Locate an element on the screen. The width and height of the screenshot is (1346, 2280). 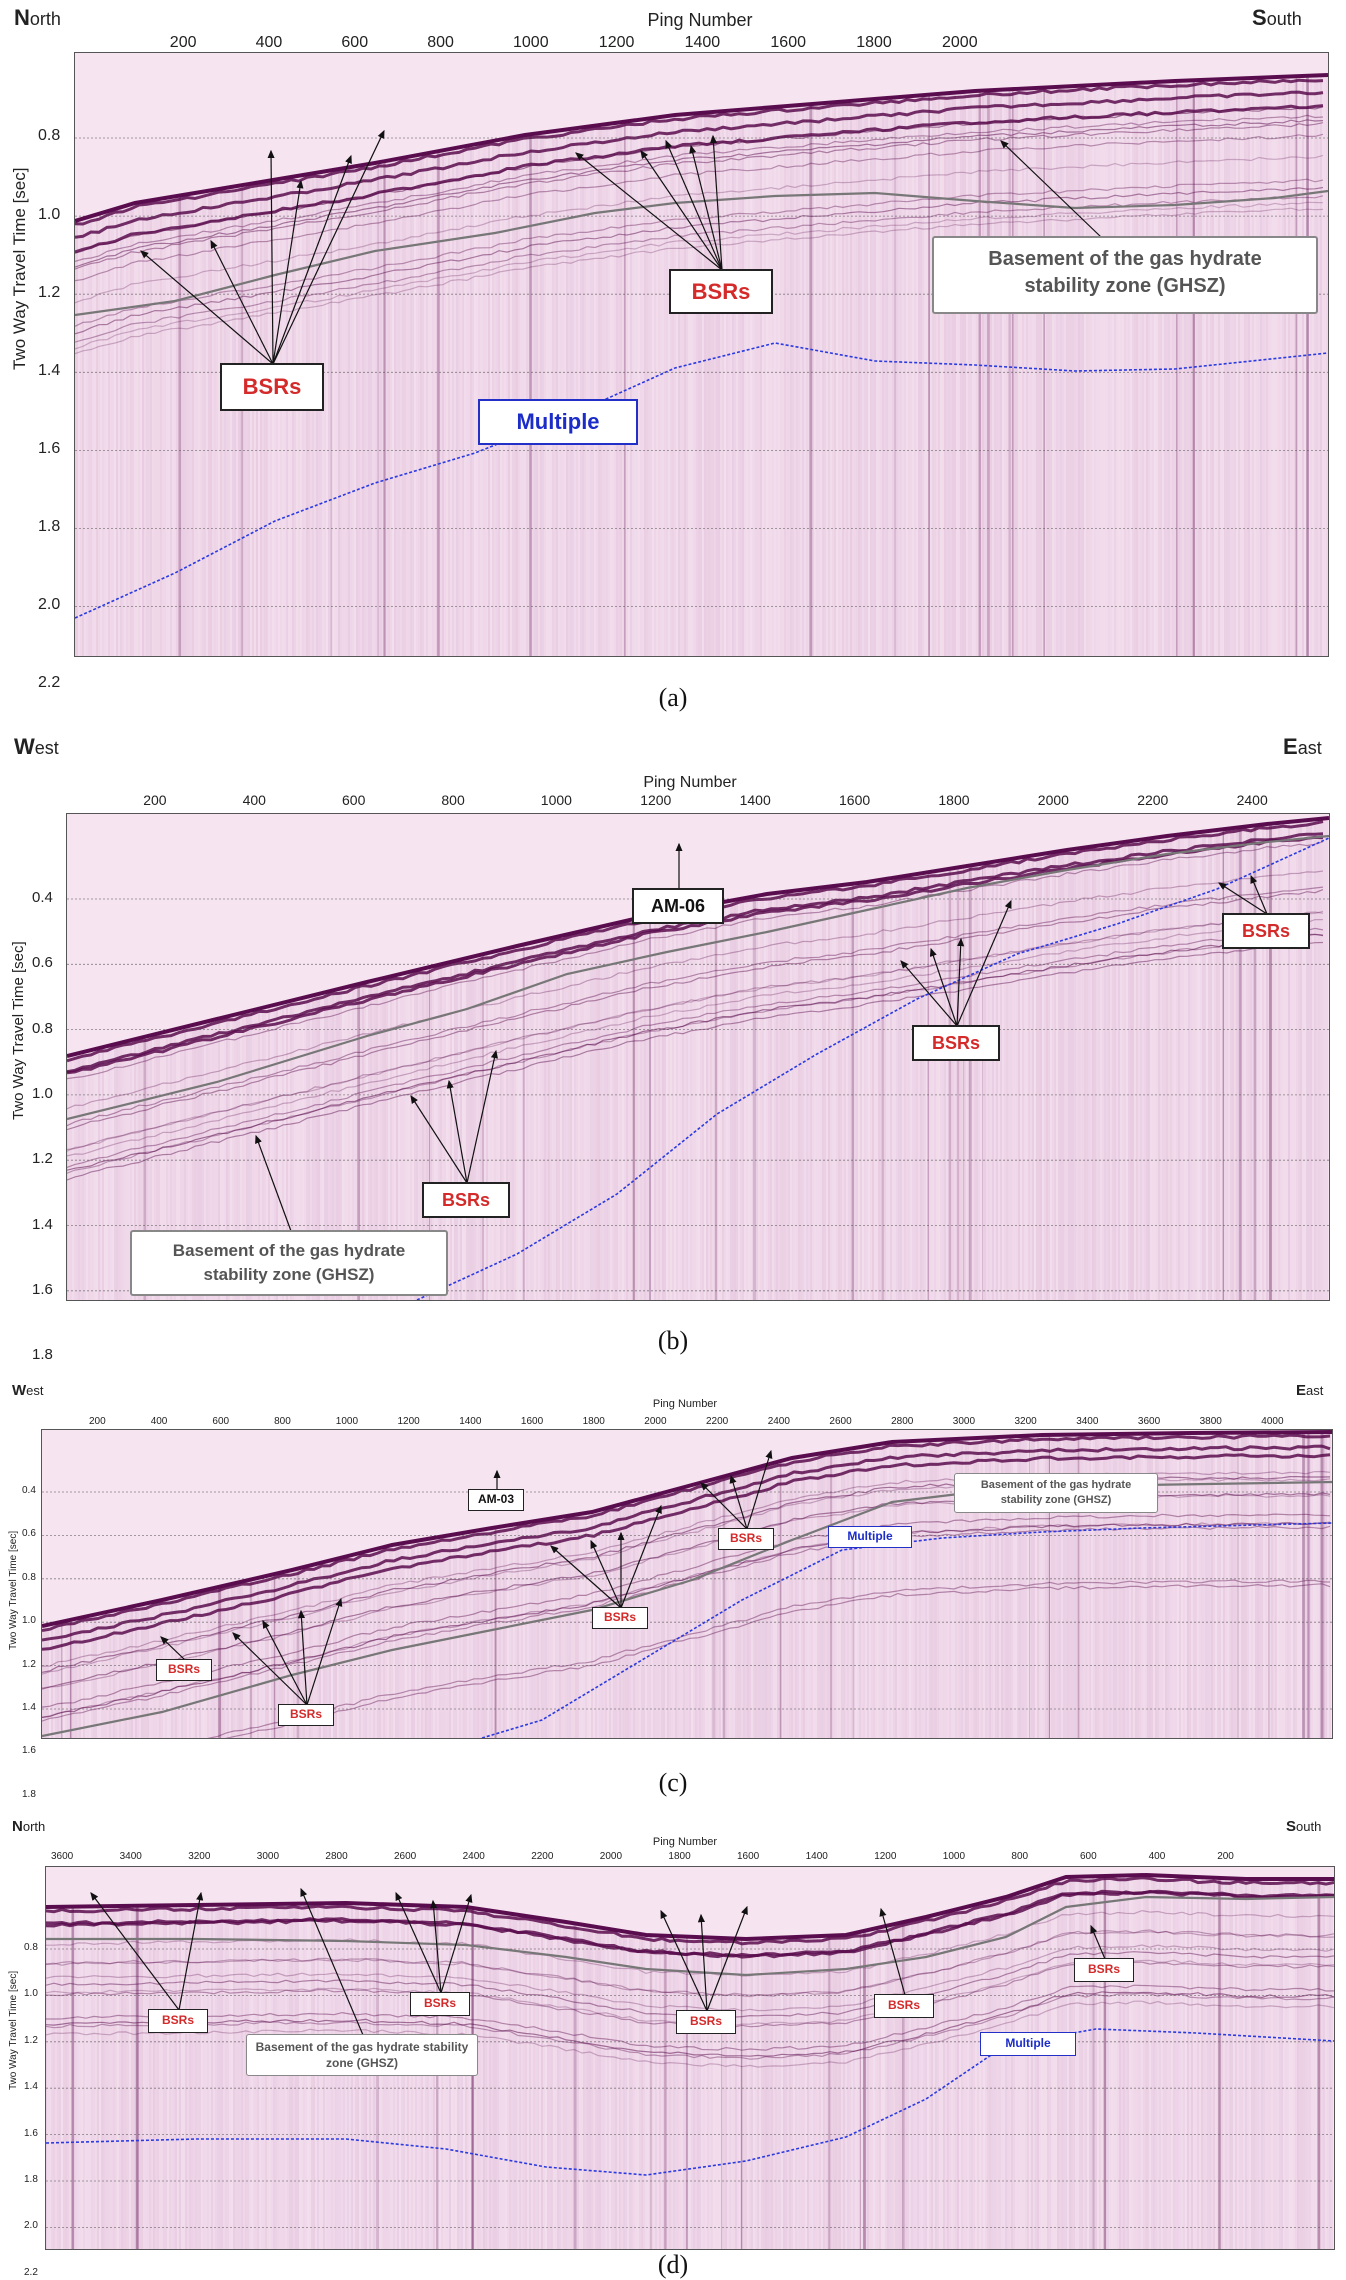
multiple-label: Multiple is located at coordinates (870, 1537).